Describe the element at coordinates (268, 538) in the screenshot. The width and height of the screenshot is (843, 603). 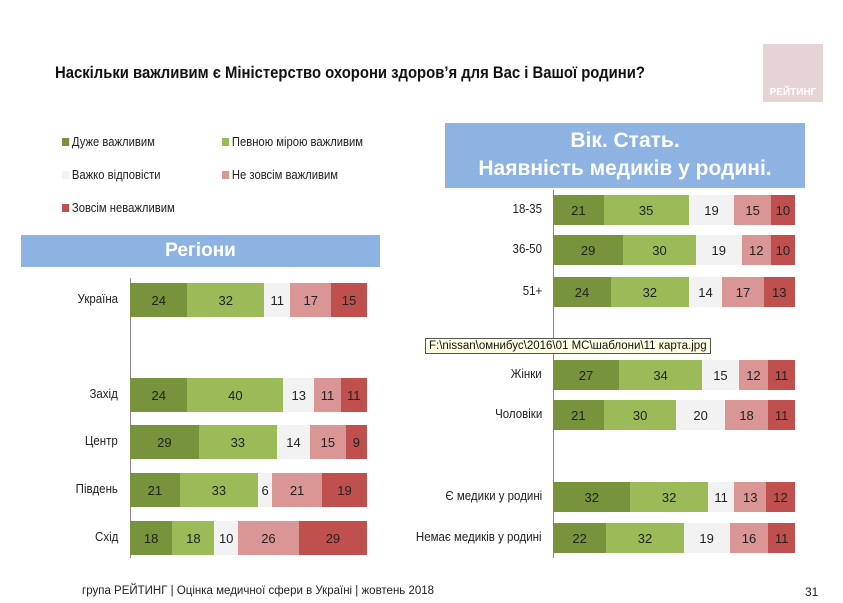
I see `bar-segment: 26` at that location.